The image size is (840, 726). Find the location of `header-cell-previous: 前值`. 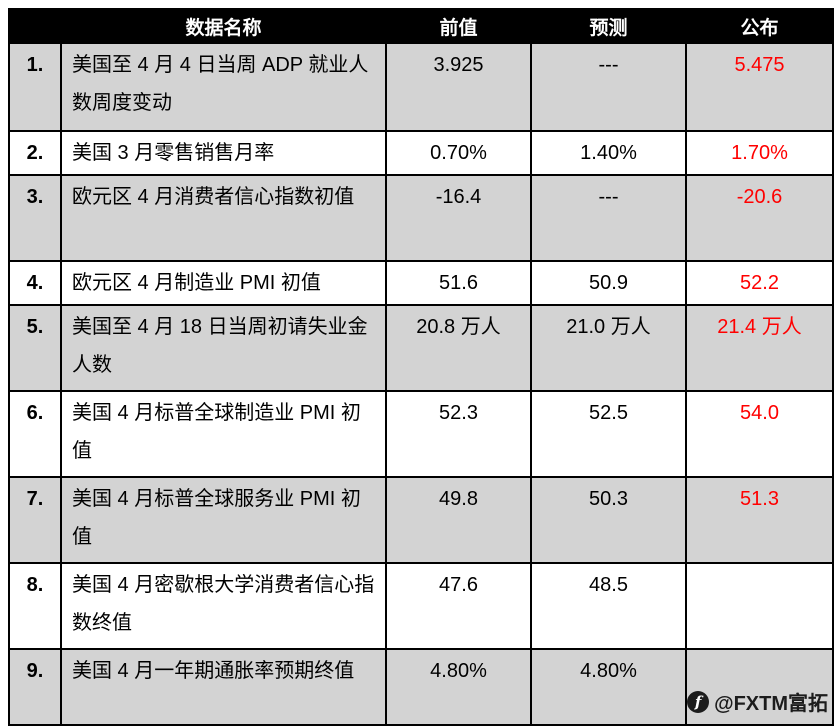

header-cell-previous: 前值 is located at coordinates (458, 26).